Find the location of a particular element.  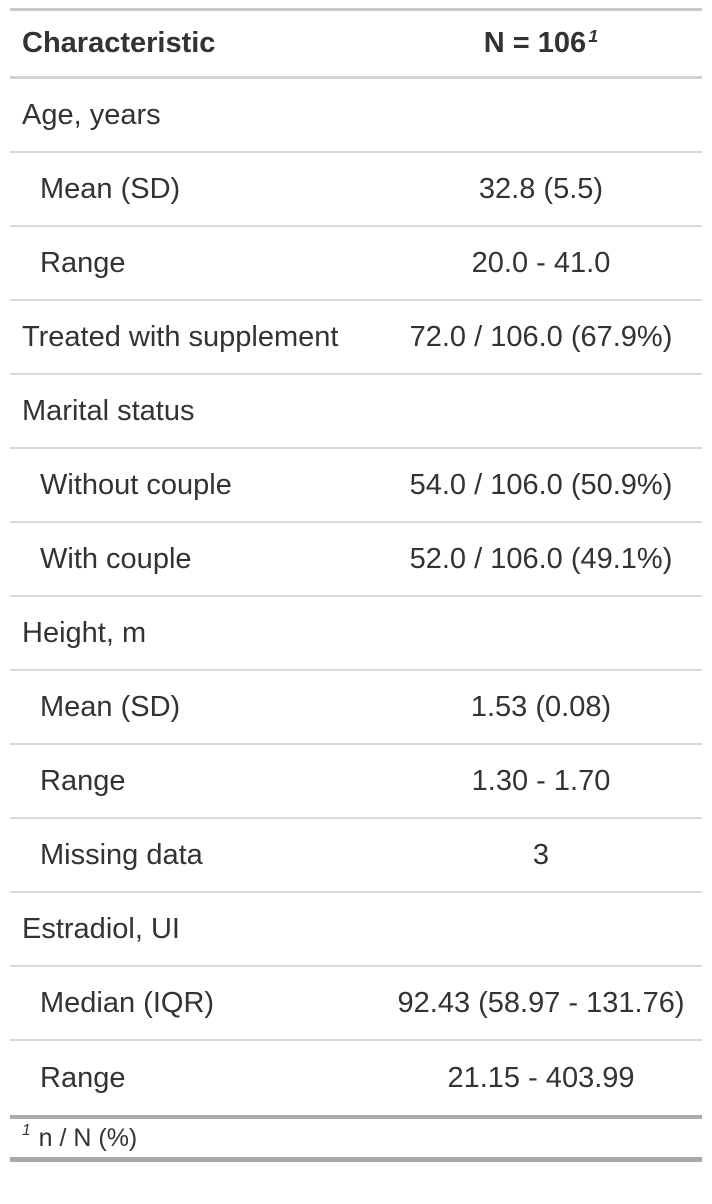

table-row-statistic: Range 21.15 - 403.99 is located at coordinates (356, 1078).